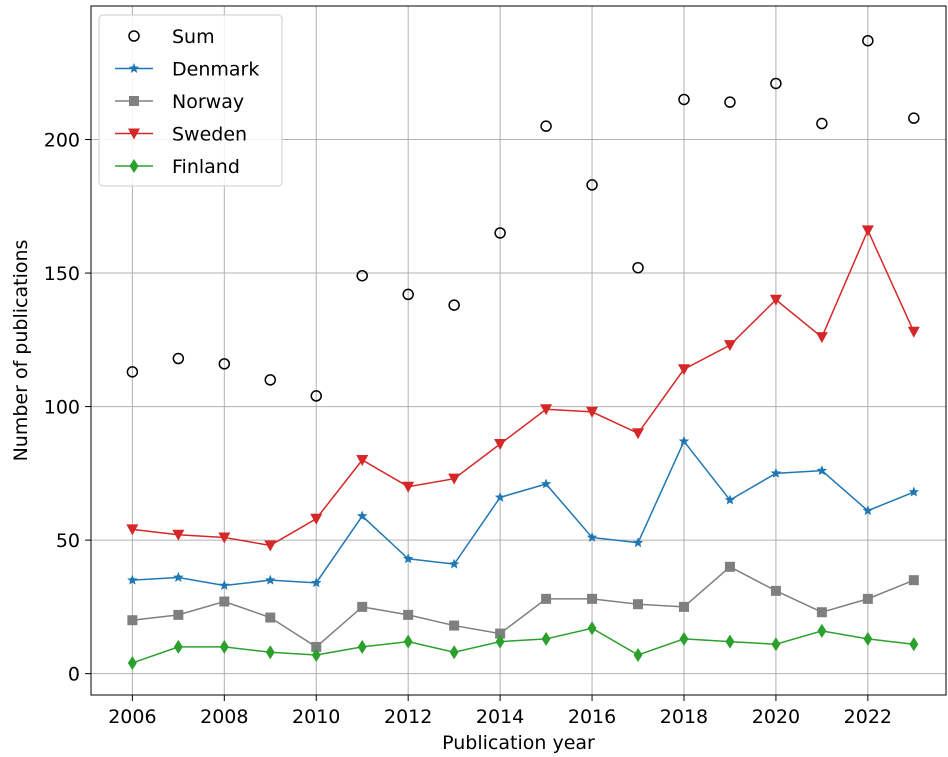  What do you see at coordinates (408, 717) in the screenshot?
I see `x-tick-label: 2012` at bounding box center [408, 717].